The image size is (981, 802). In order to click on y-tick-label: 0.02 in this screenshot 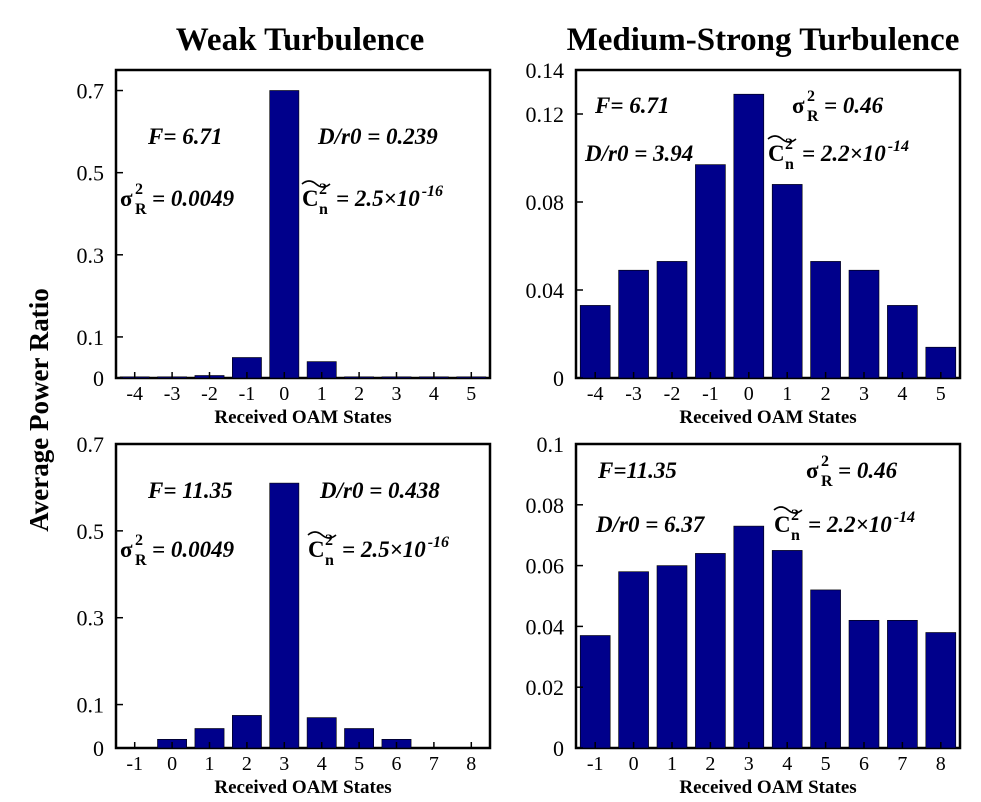, I will do `click(545, 687)`.